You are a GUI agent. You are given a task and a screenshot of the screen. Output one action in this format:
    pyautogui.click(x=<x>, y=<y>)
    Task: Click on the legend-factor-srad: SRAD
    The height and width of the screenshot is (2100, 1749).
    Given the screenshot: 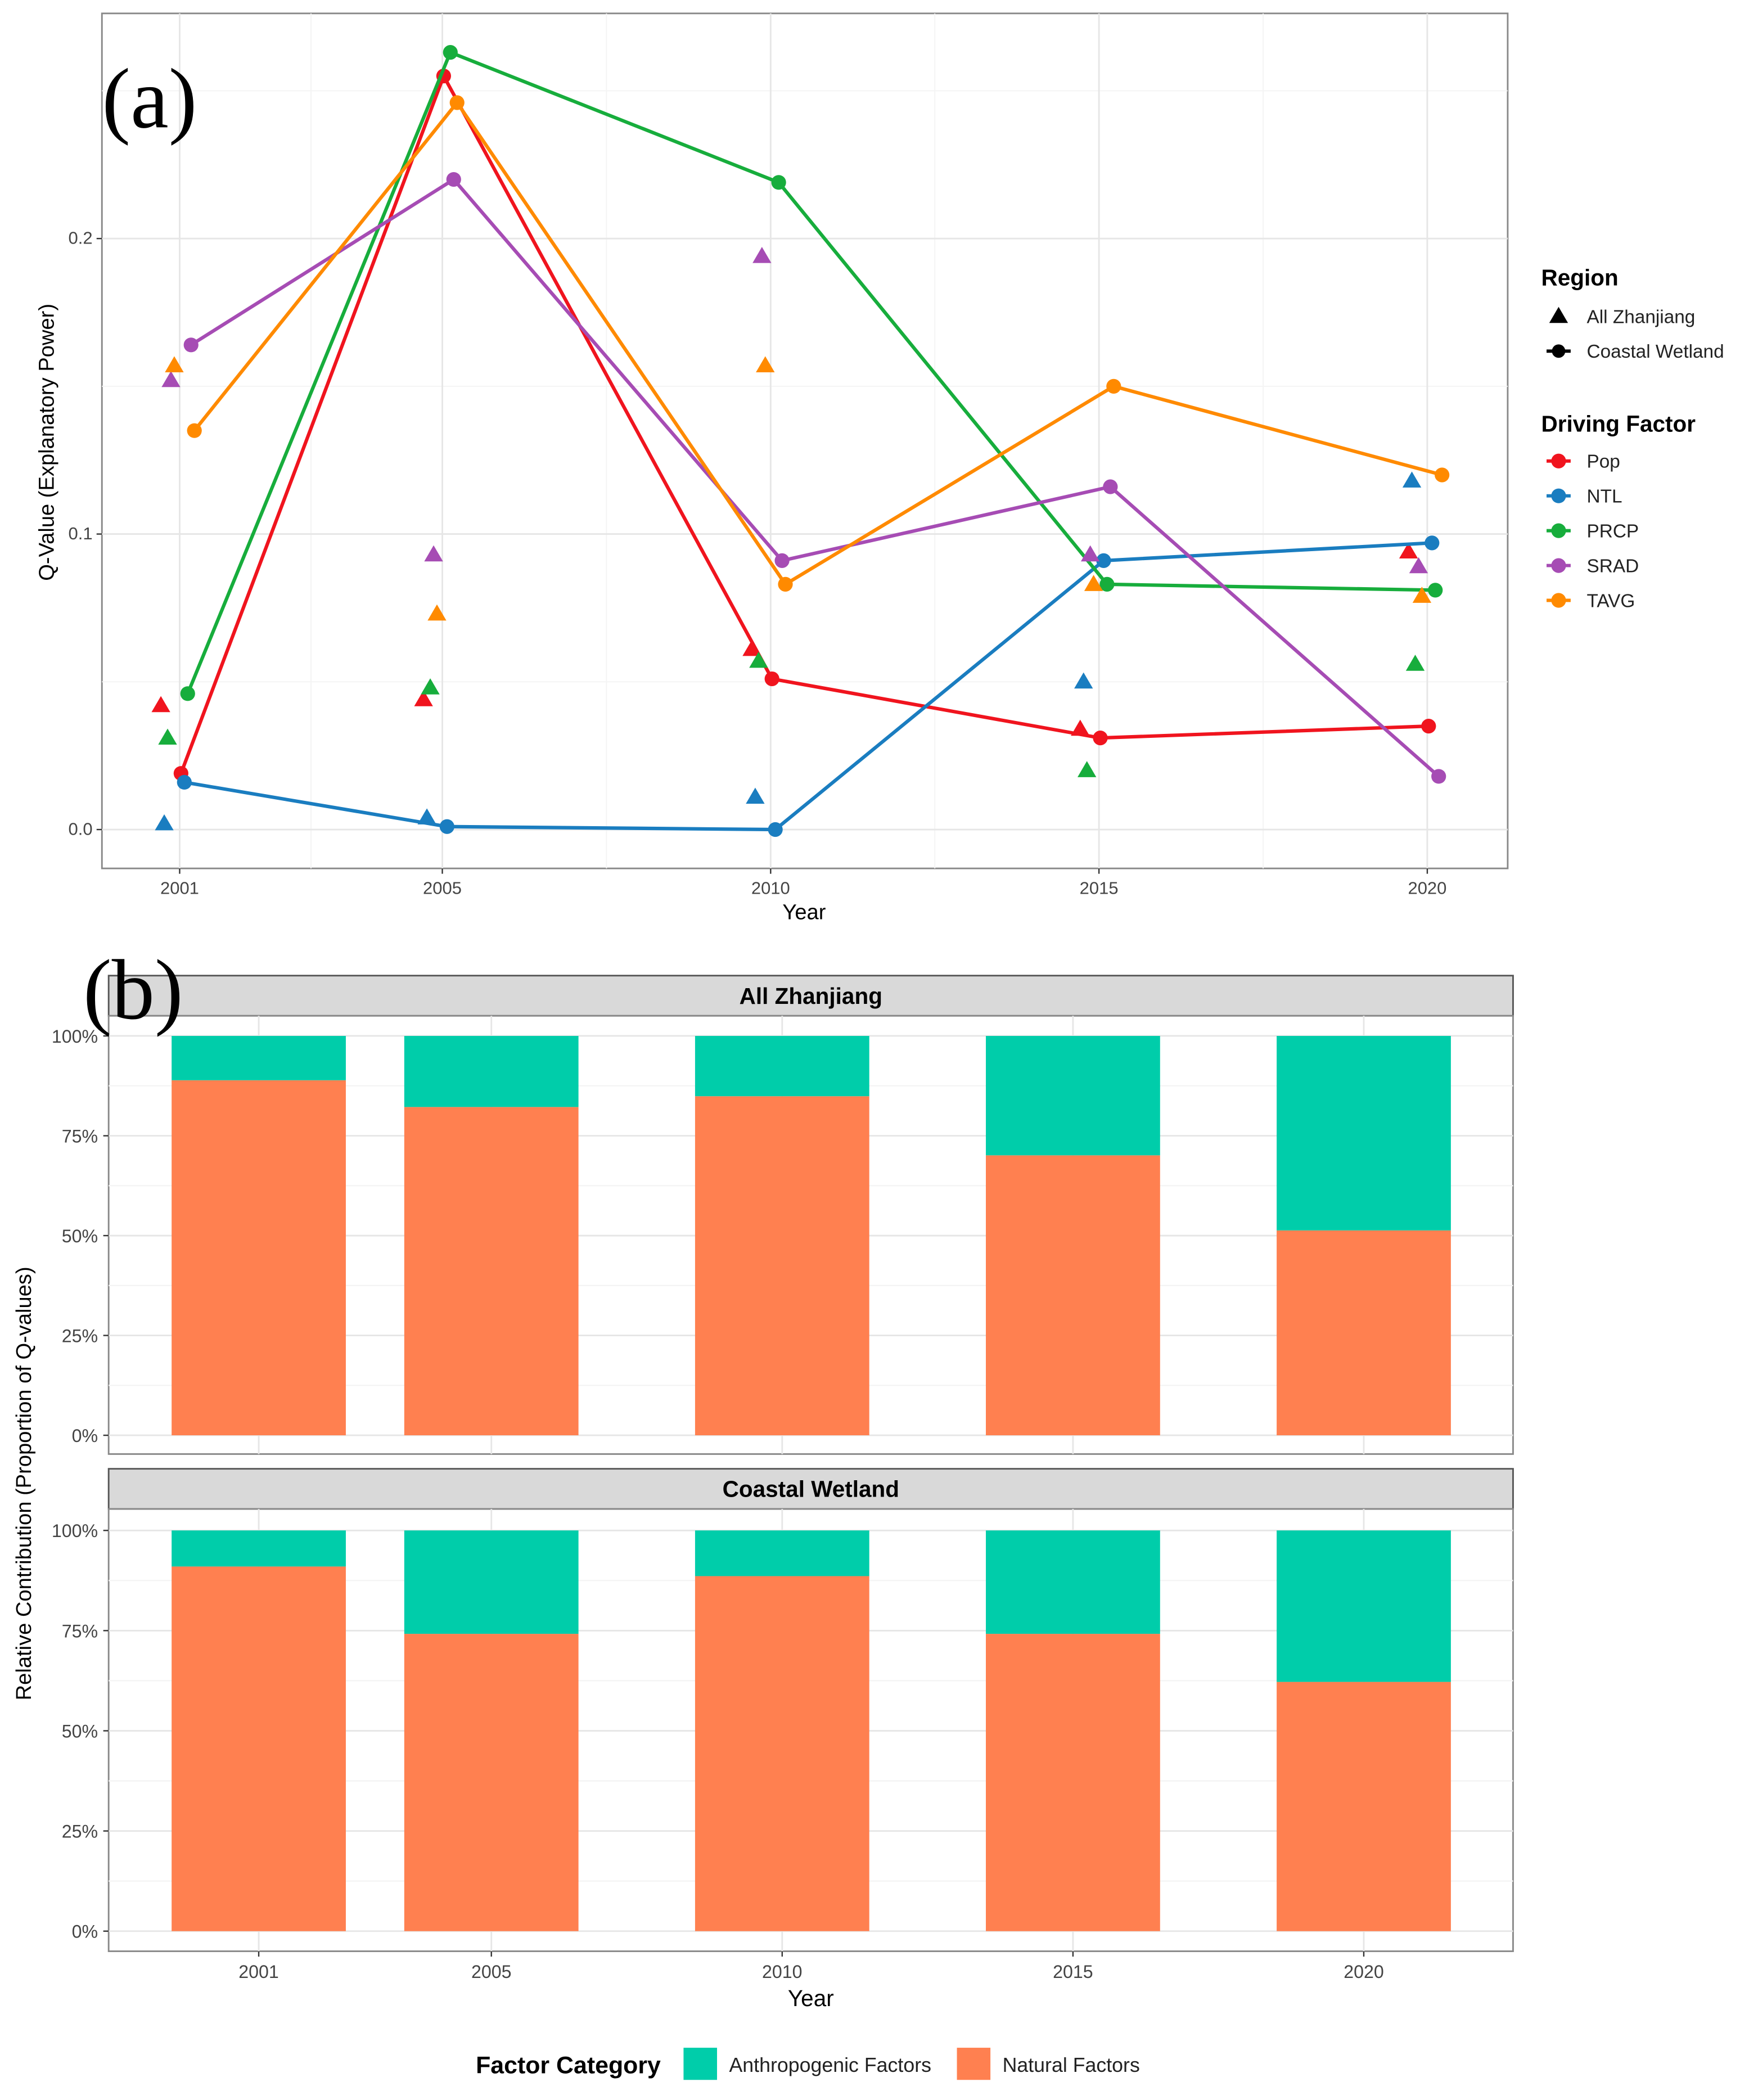 What is the action you would take?
    pyautogui.click(x=1613, y=566)
    